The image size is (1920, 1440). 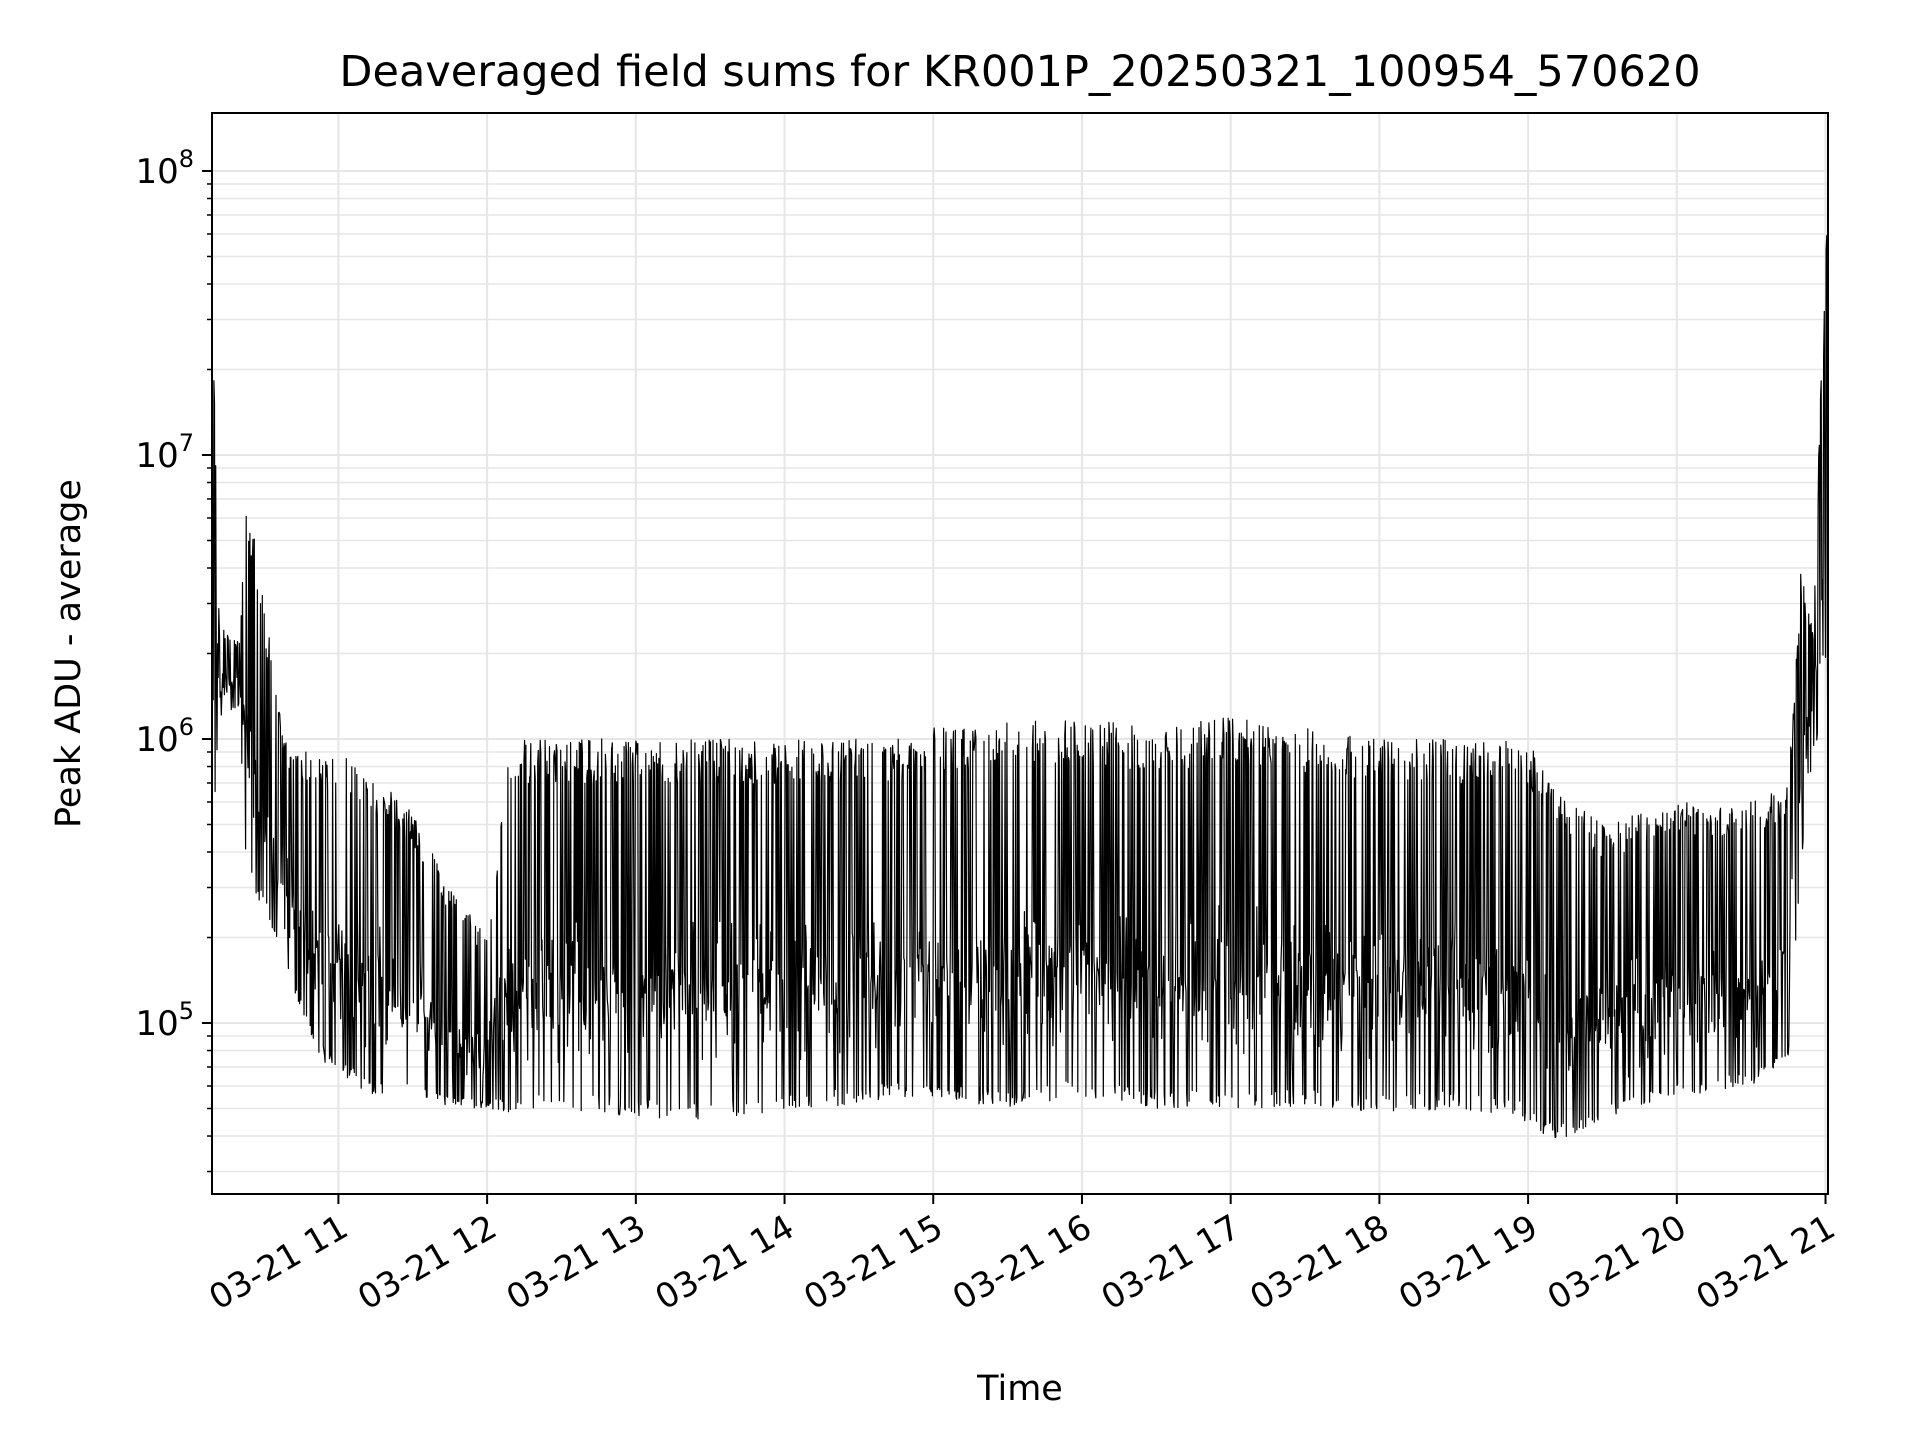 What do you see at coordinates (186, 159) in the screenshot?
I see `y-tick-exponent: 8` at bounding box center [186, 159].